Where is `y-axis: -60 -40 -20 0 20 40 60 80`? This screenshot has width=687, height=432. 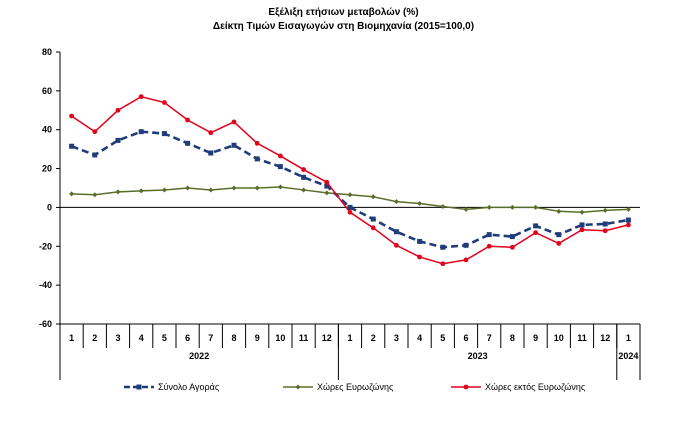
y-axis: -60 -40 -20 0 20 40 60 80 is located at coordinates (50, 188).